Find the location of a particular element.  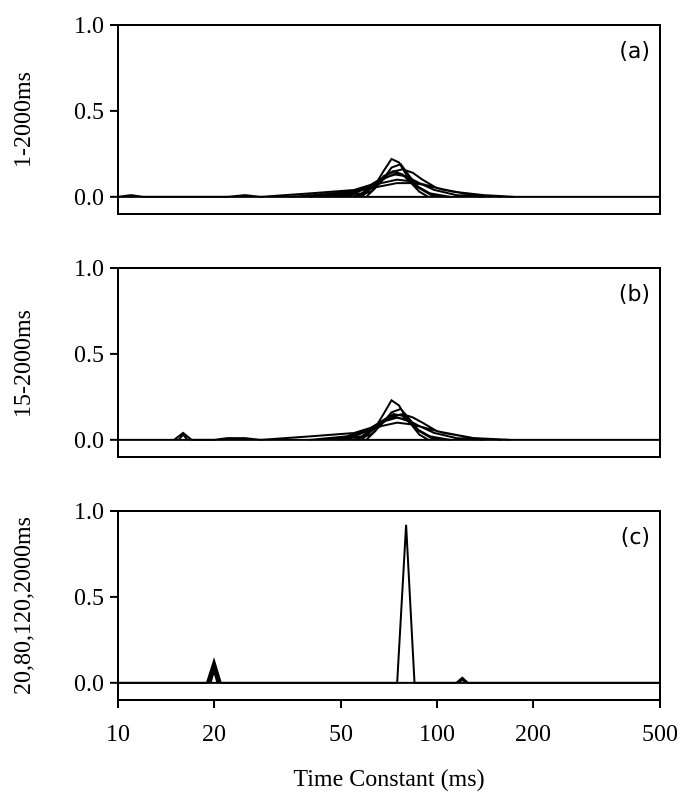

panel-c-ylabel: 20,80,120,2000ms is located at coordinates (23, 606).